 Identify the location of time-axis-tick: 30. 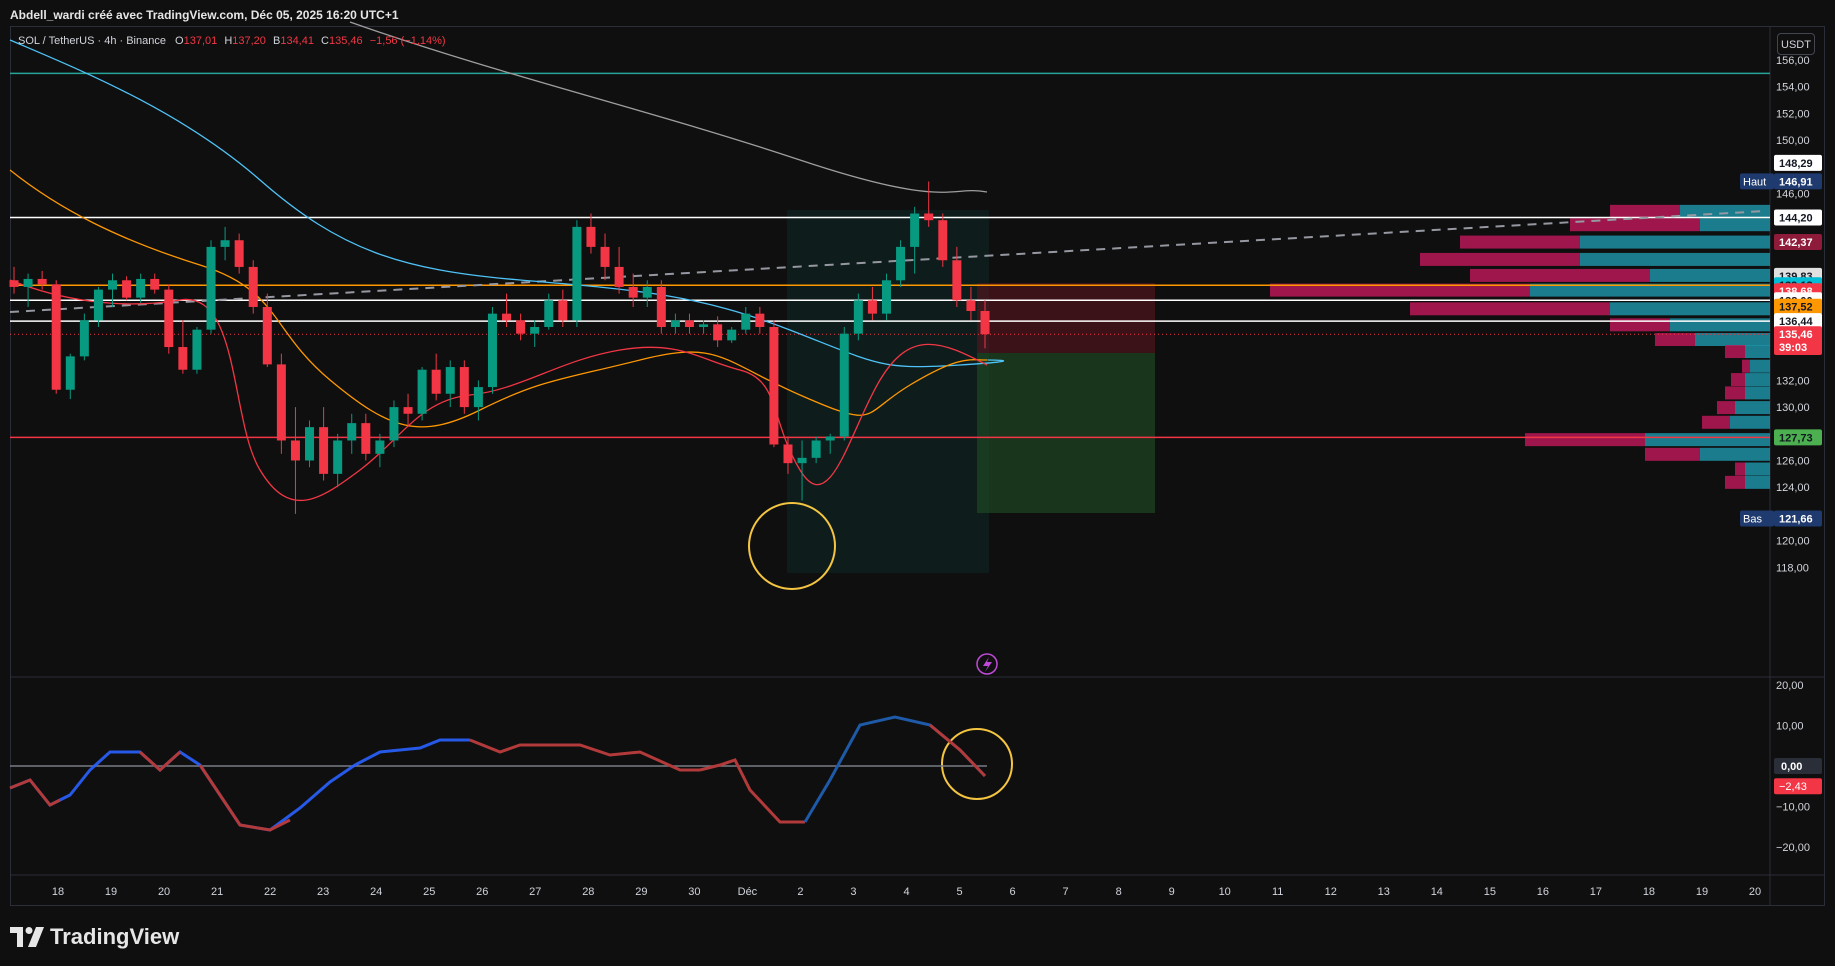
(694, 892).